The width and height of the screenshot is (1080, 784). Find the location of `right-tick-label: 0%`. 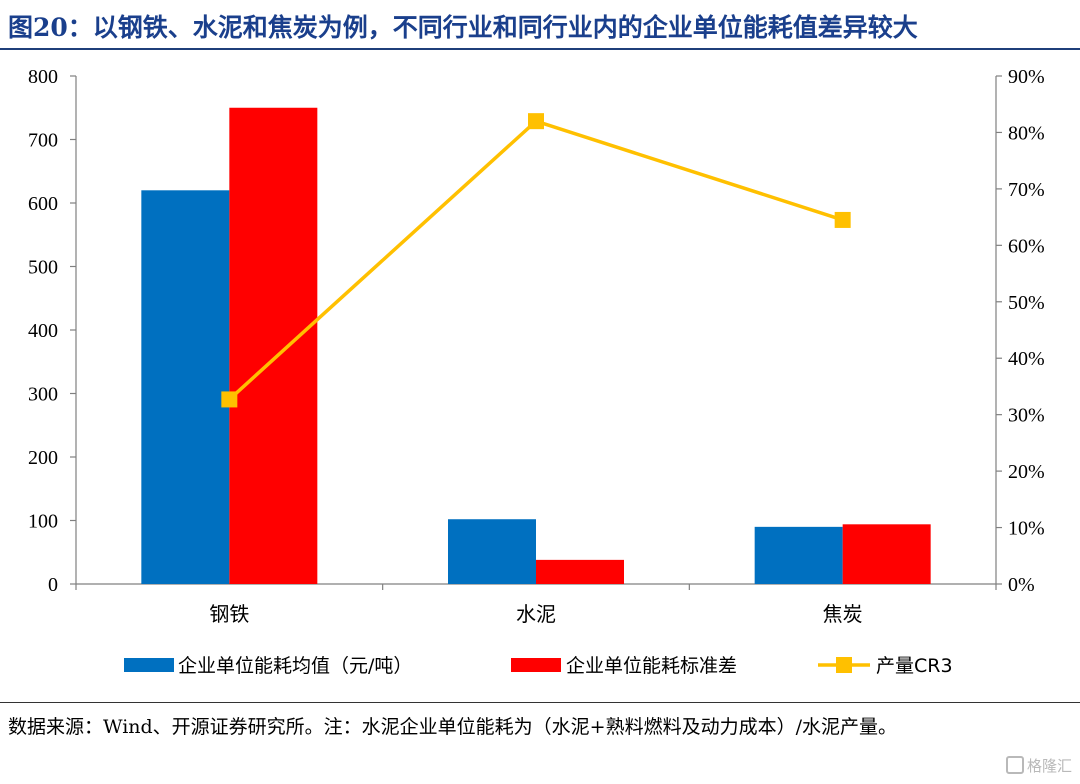

right-tick-label: 0% is located at coordinates (1021, 585).